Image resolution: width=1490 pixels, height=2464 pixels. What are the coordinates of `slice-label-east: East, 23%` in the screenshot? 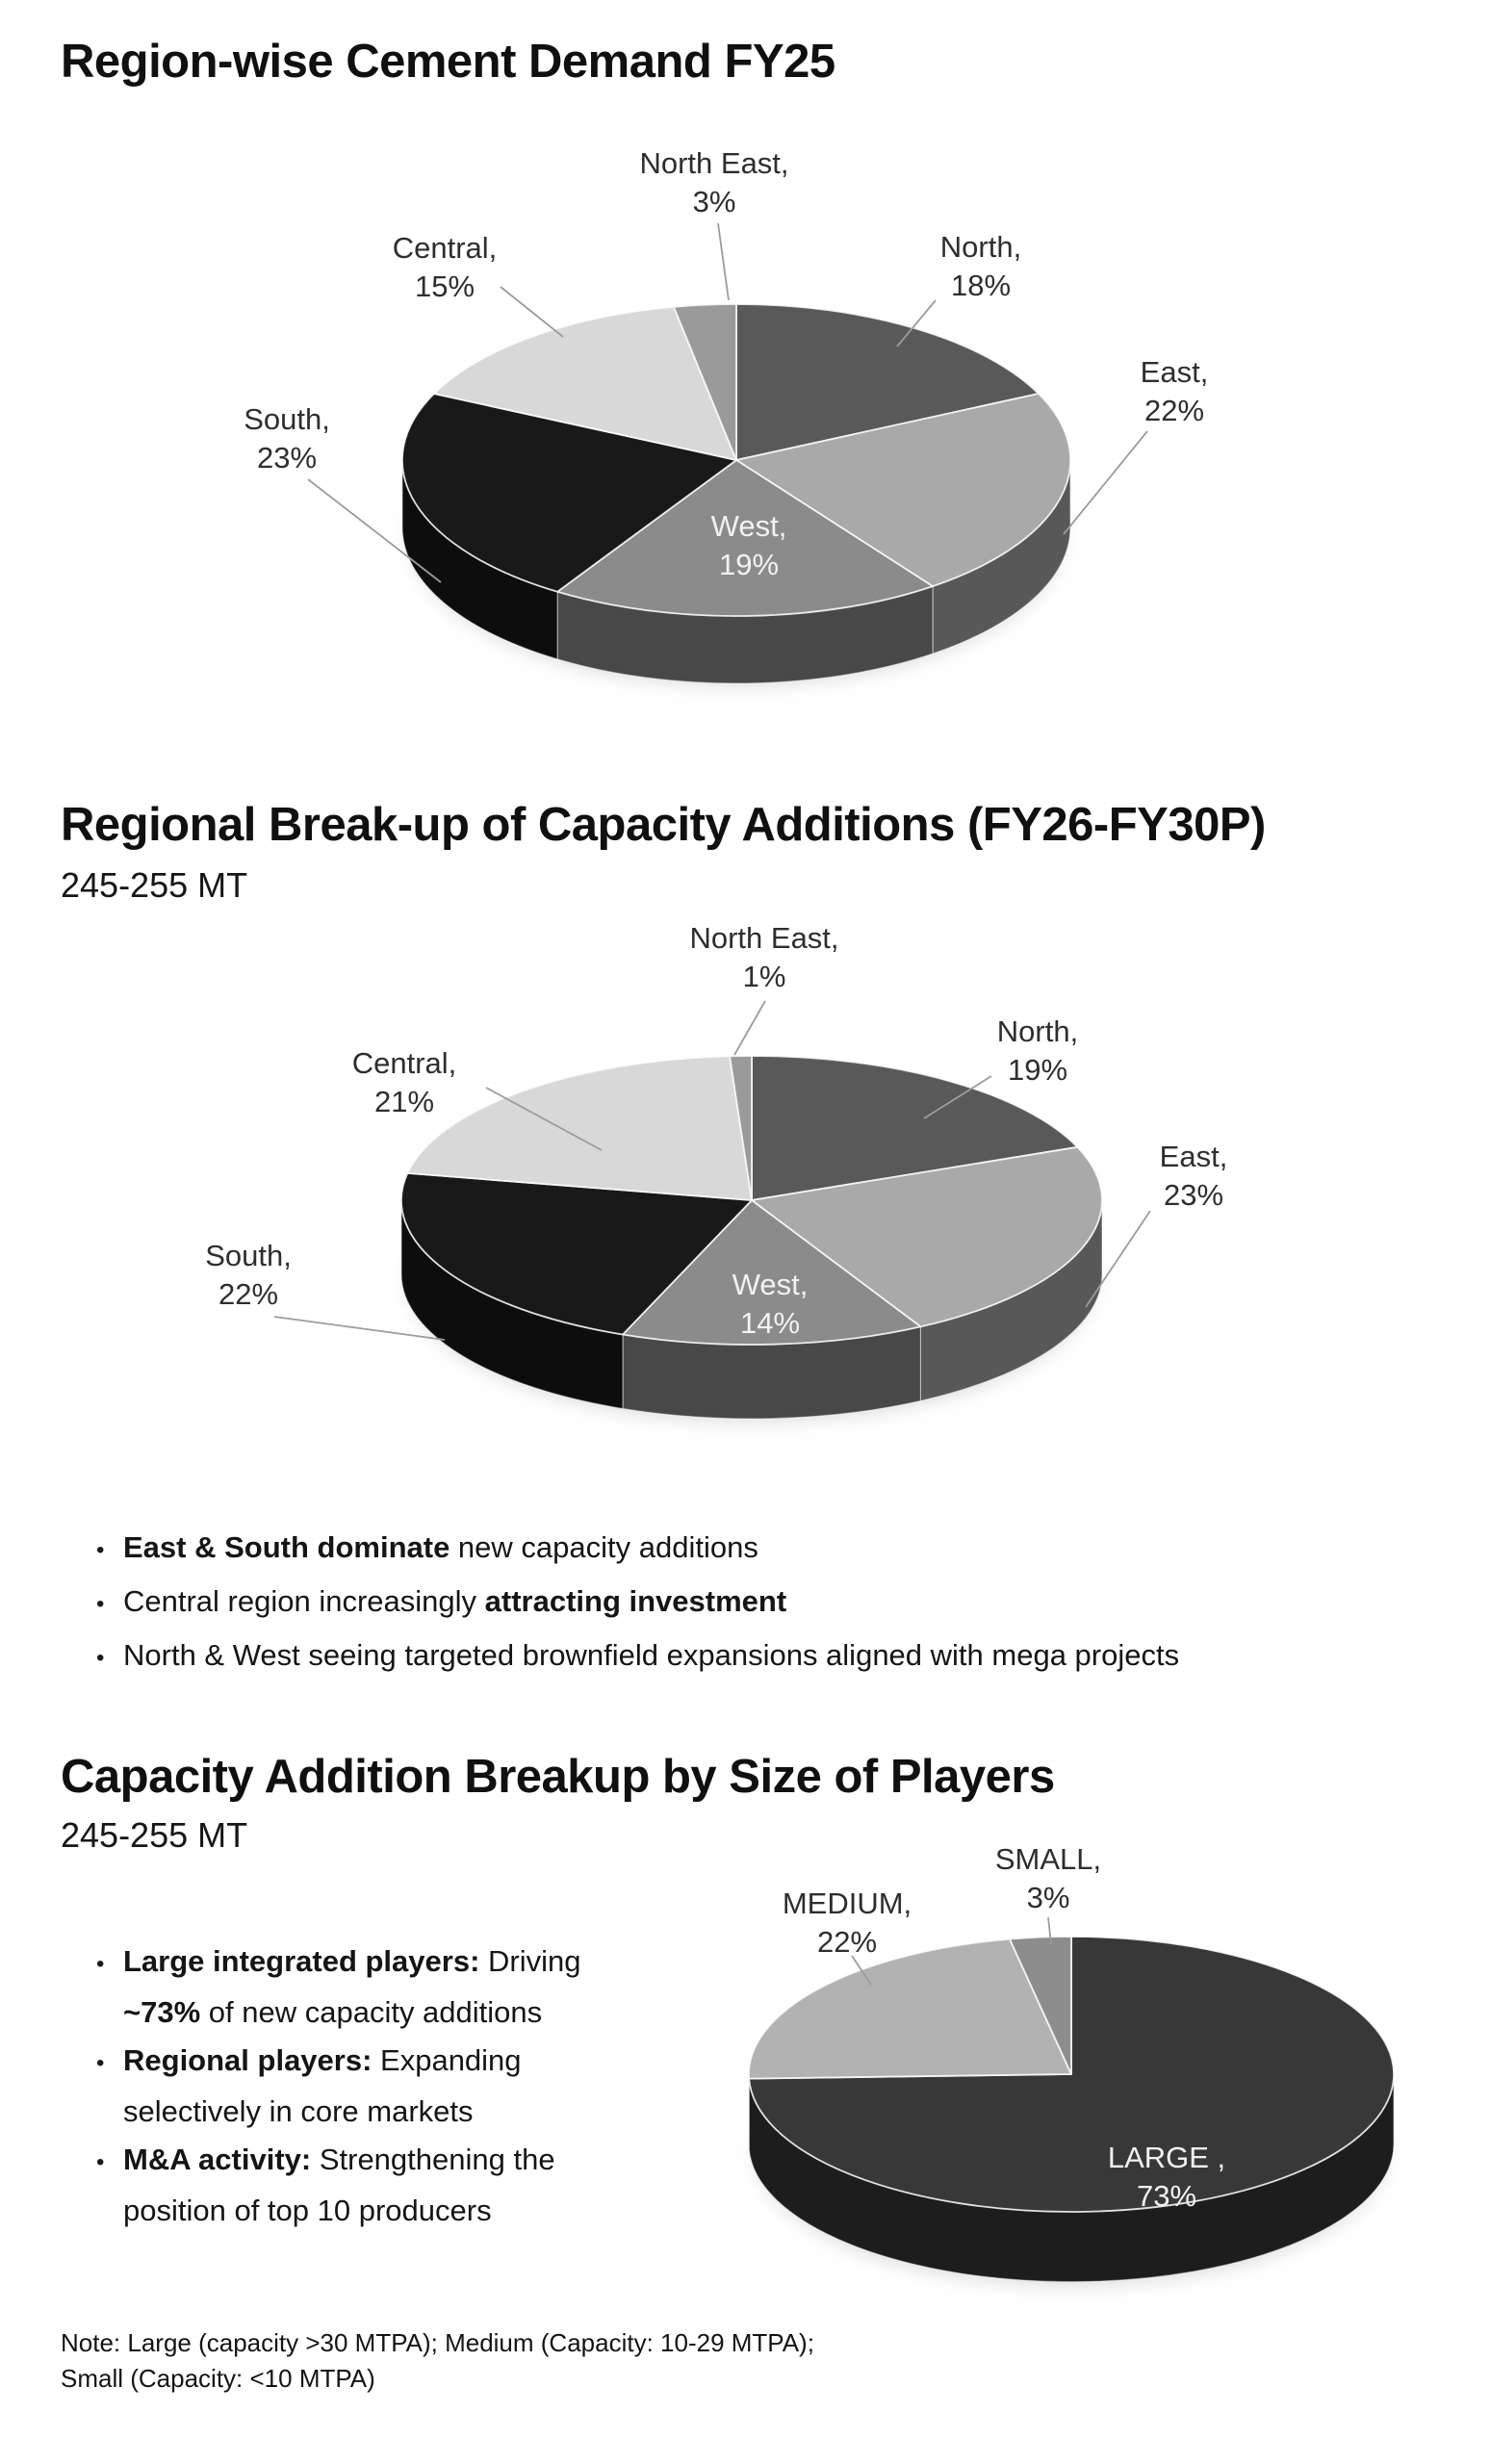 It's located at (1194, 1176).